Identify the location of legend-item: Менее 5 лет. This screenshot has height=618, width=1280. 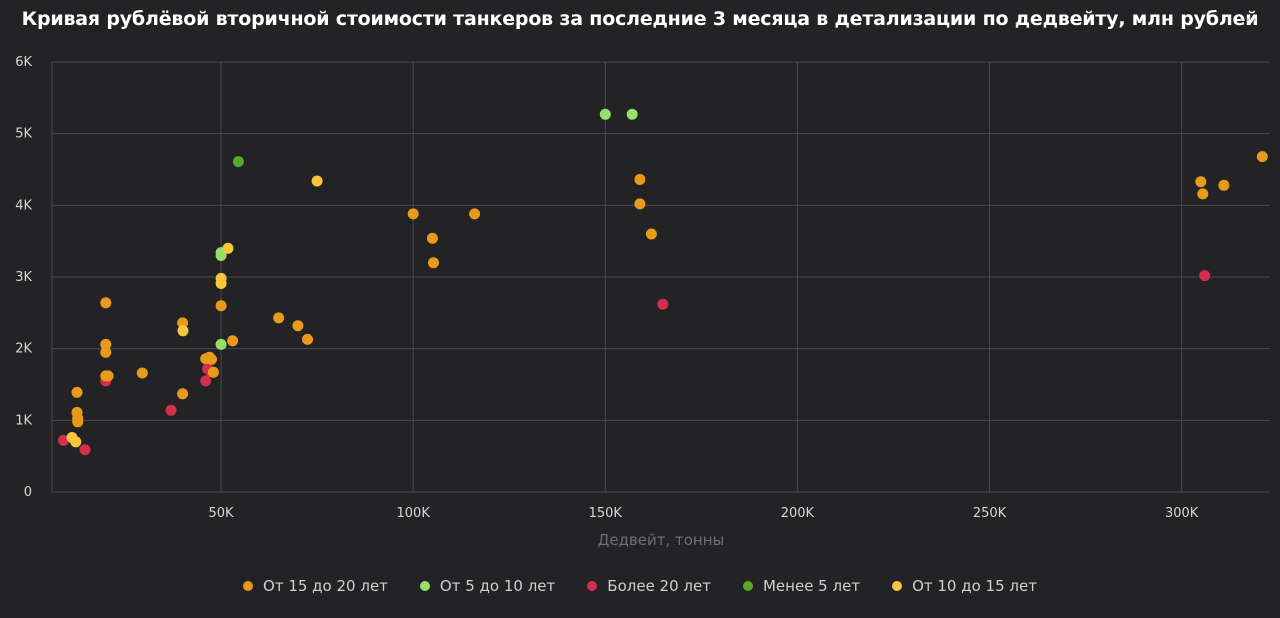
(801, 586).